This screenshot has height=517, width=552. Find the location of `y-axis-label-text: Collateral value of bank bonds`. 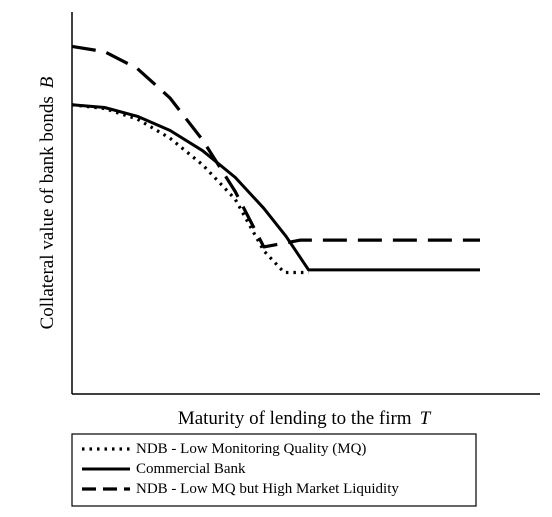

y-axis-label-text: Collateral value of bank bonds is located at coordinates (47, 212).